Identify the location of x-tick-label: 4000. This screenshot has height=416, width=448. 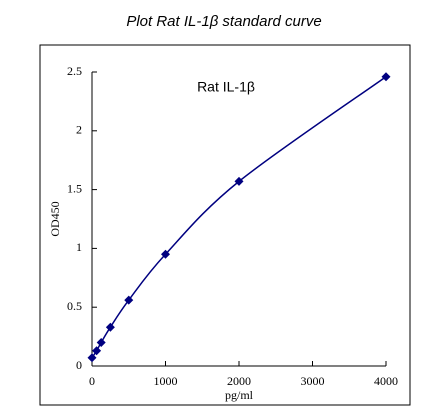
(386, 381).